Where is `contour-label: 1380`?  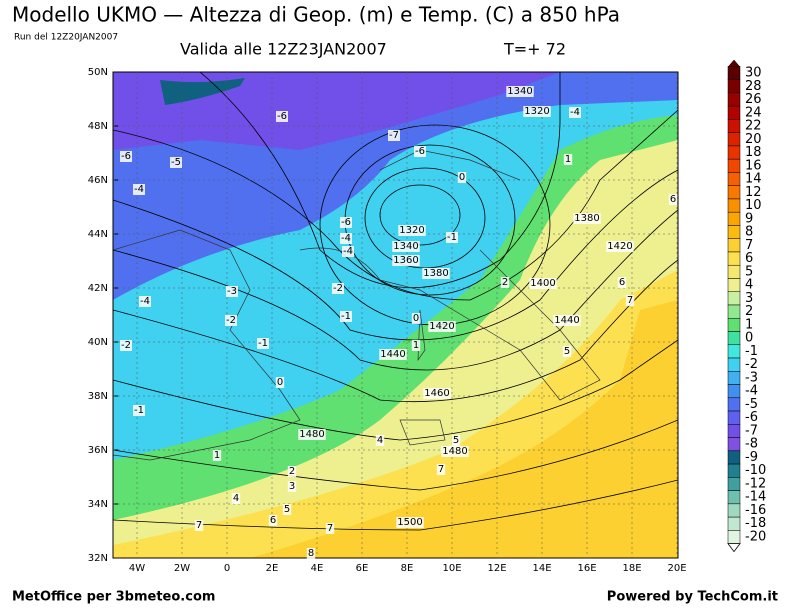 contour-label: 1380 is located at coordinates (435, 273).